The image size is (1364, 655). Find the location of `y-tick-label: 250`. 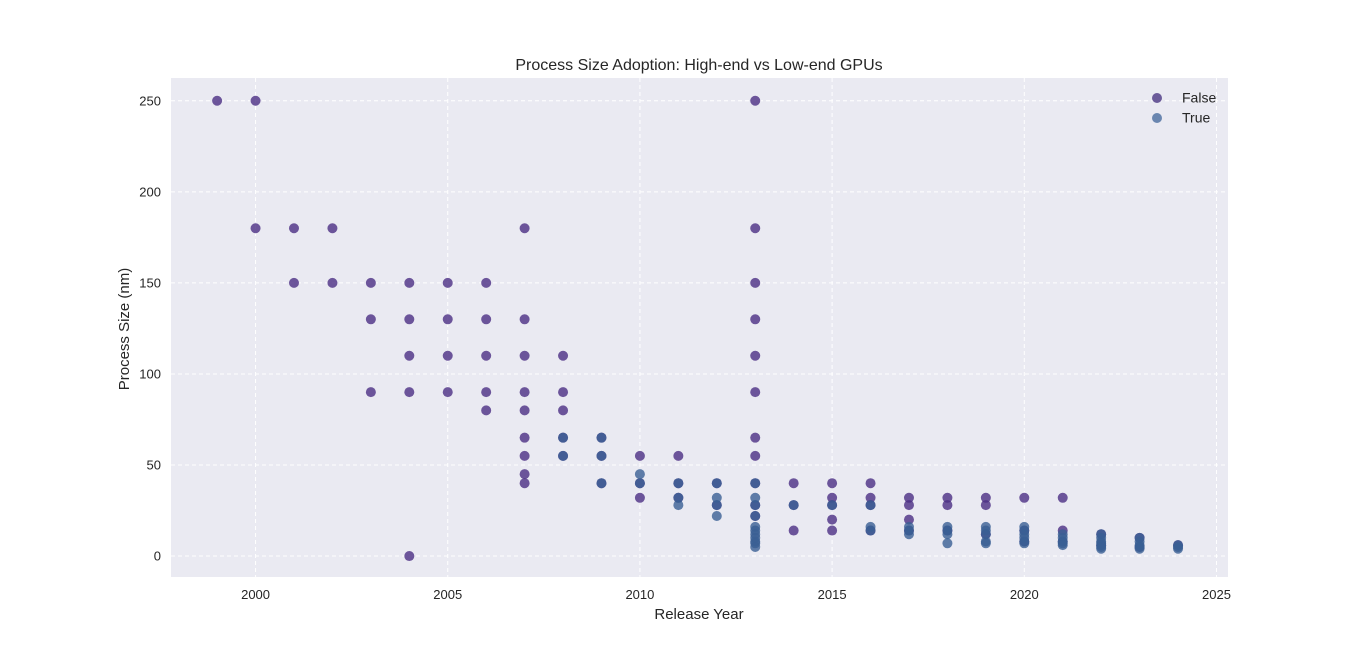

y-tick-label: 250 is located at coordinates (150, 100).